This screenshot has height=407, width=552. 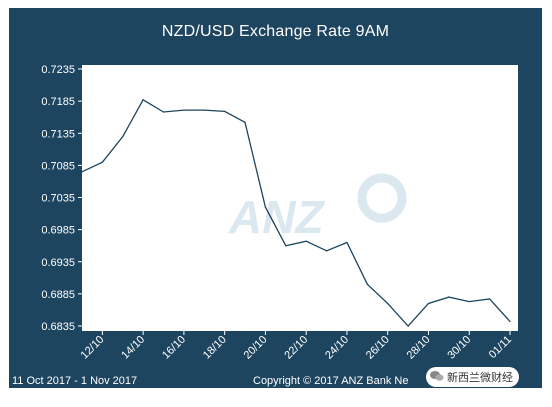 I want to click on y-tick-label: 0.7035, so click(x=58, y=199).